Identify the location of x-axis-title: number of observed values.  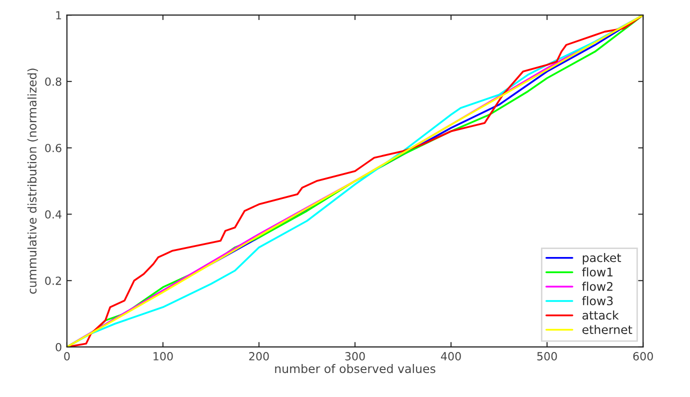
(355, 369).